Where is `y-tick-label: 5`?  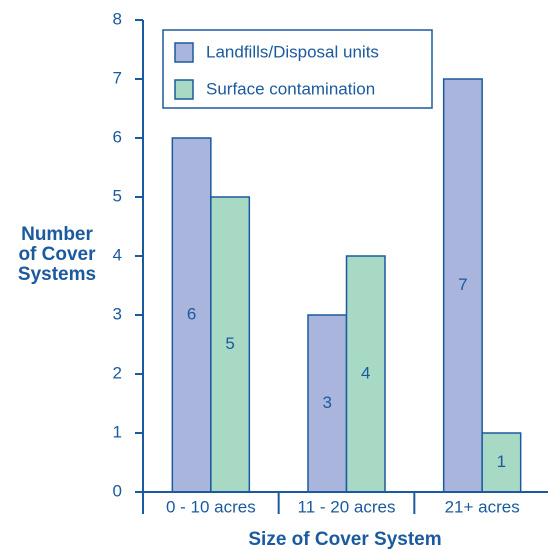
y-tick-label: 5 is located at coordinates (117, 195).